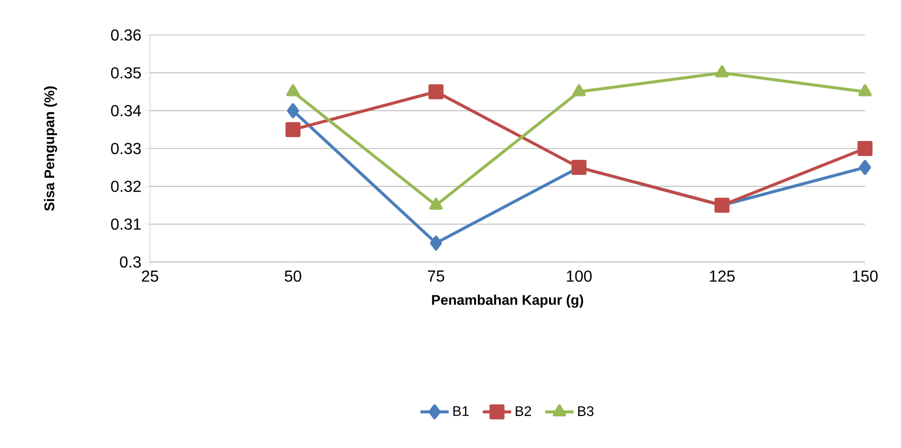 This screenshot has width=901, height=448. I want to click on legend-label: B1, so click(461, 411).